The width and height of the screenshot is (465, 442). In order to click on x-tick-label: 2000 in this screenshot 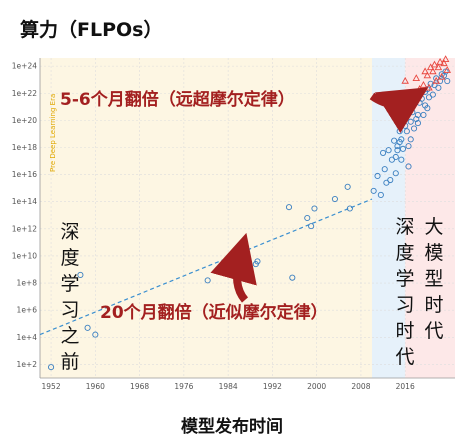, I will do `click(316, 386)`.